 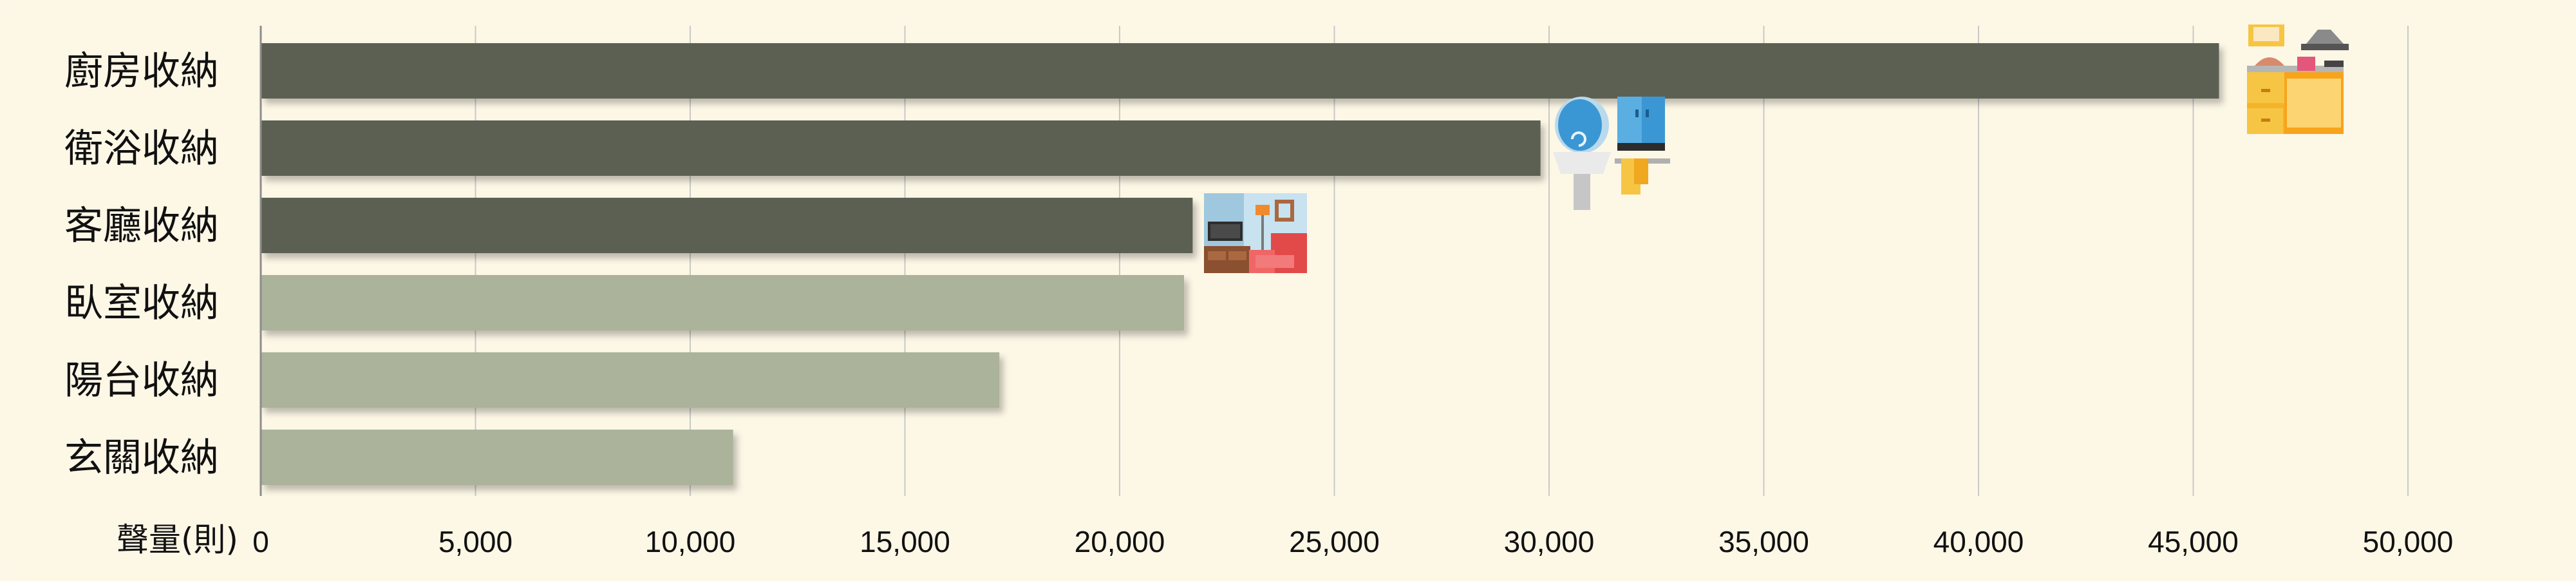 I want to click on x-tick-label: 30,000, so click(x=1549, y=541).